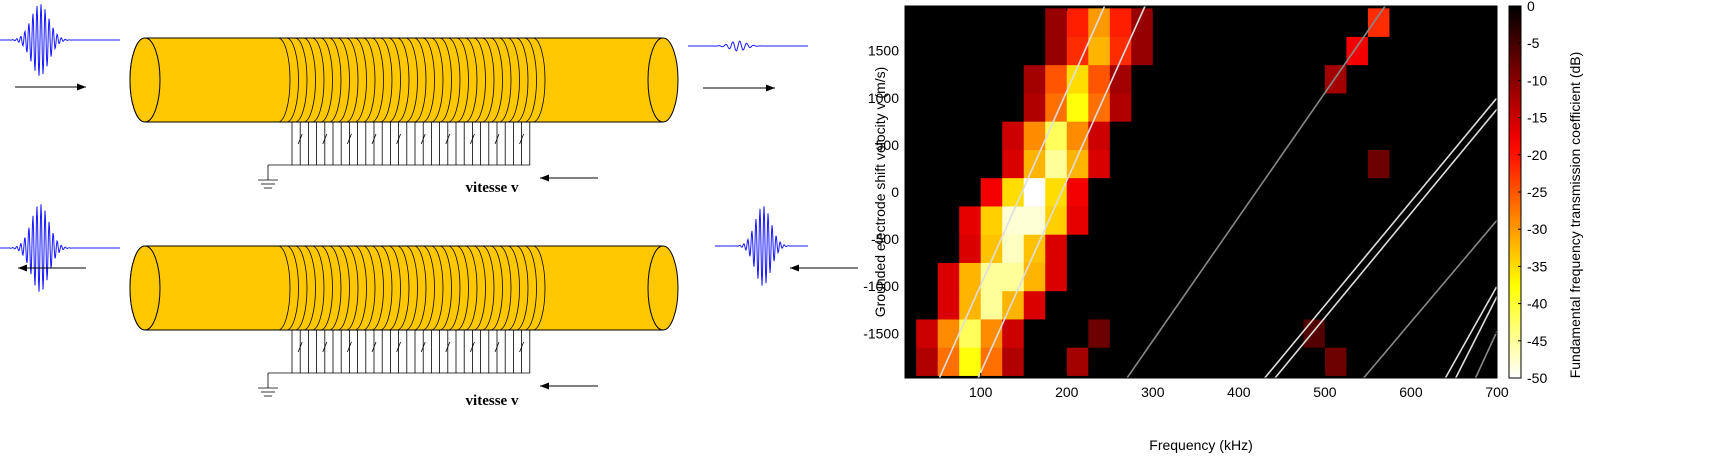 The width and height of the screenshot is (1731, 456). I want to click on y-tick-label: 500, so click(888, 145).